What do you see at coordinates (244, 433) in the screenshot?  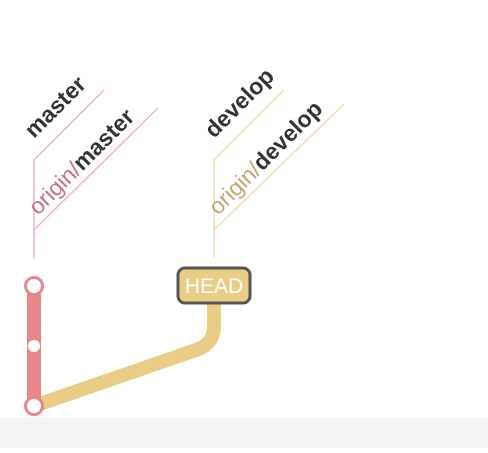 I see `floor-strip` at bounding box center [244, 433].